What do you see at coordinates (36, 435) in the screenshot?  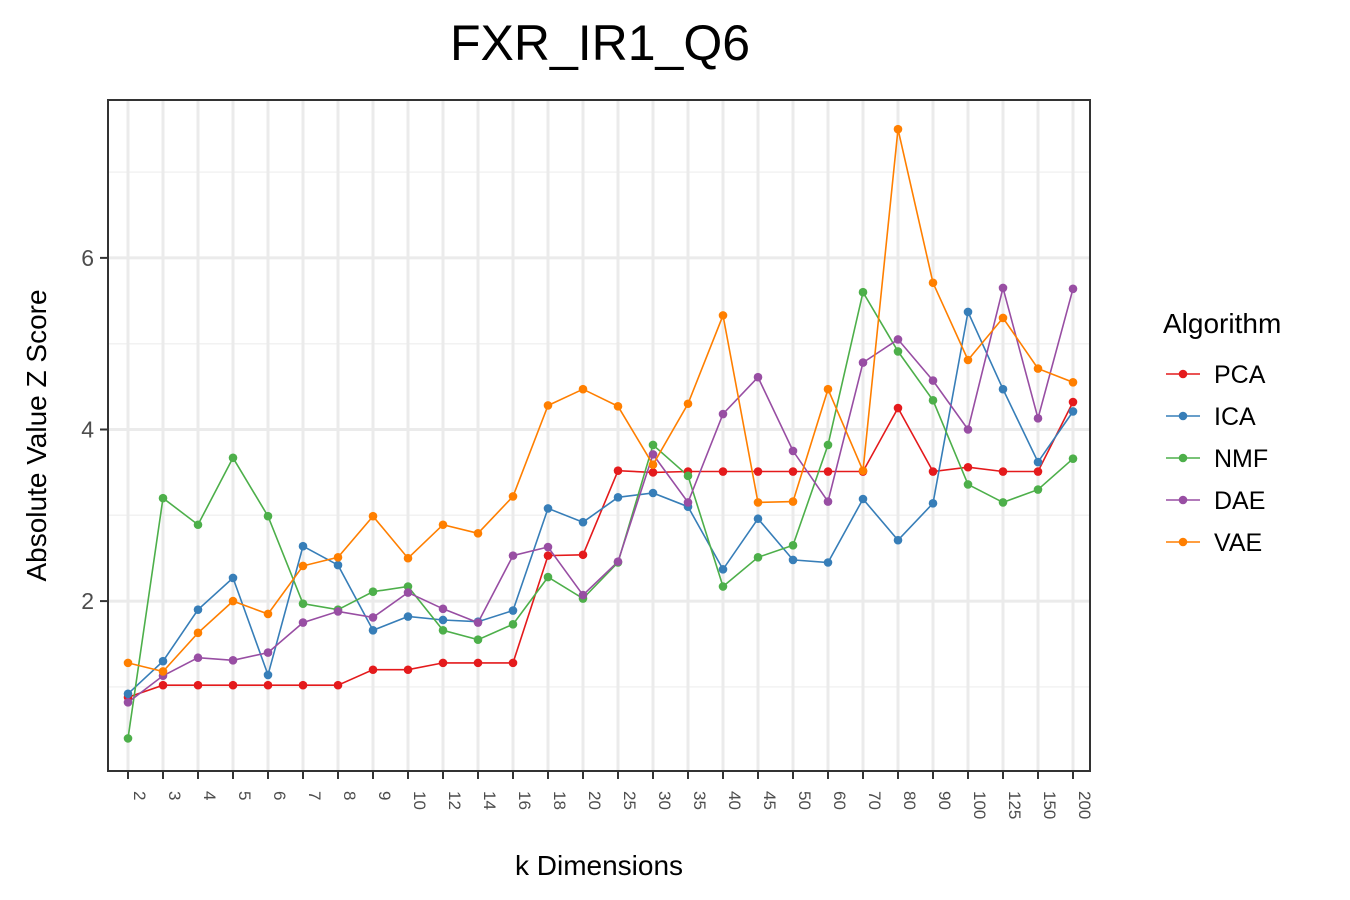 I see `y-axis-title: Absolute Value Z Score` at bounding box center [36, 435].